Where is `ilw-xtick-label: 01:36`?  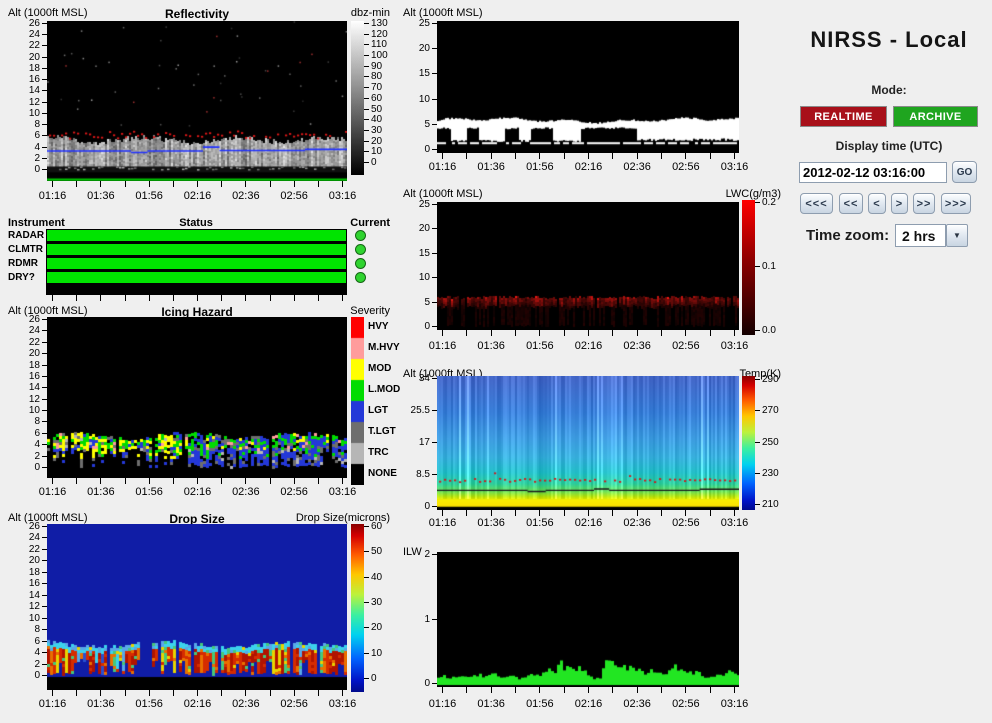 ilw-xtick-label: 01:36 is located at coordinates (491, 704).